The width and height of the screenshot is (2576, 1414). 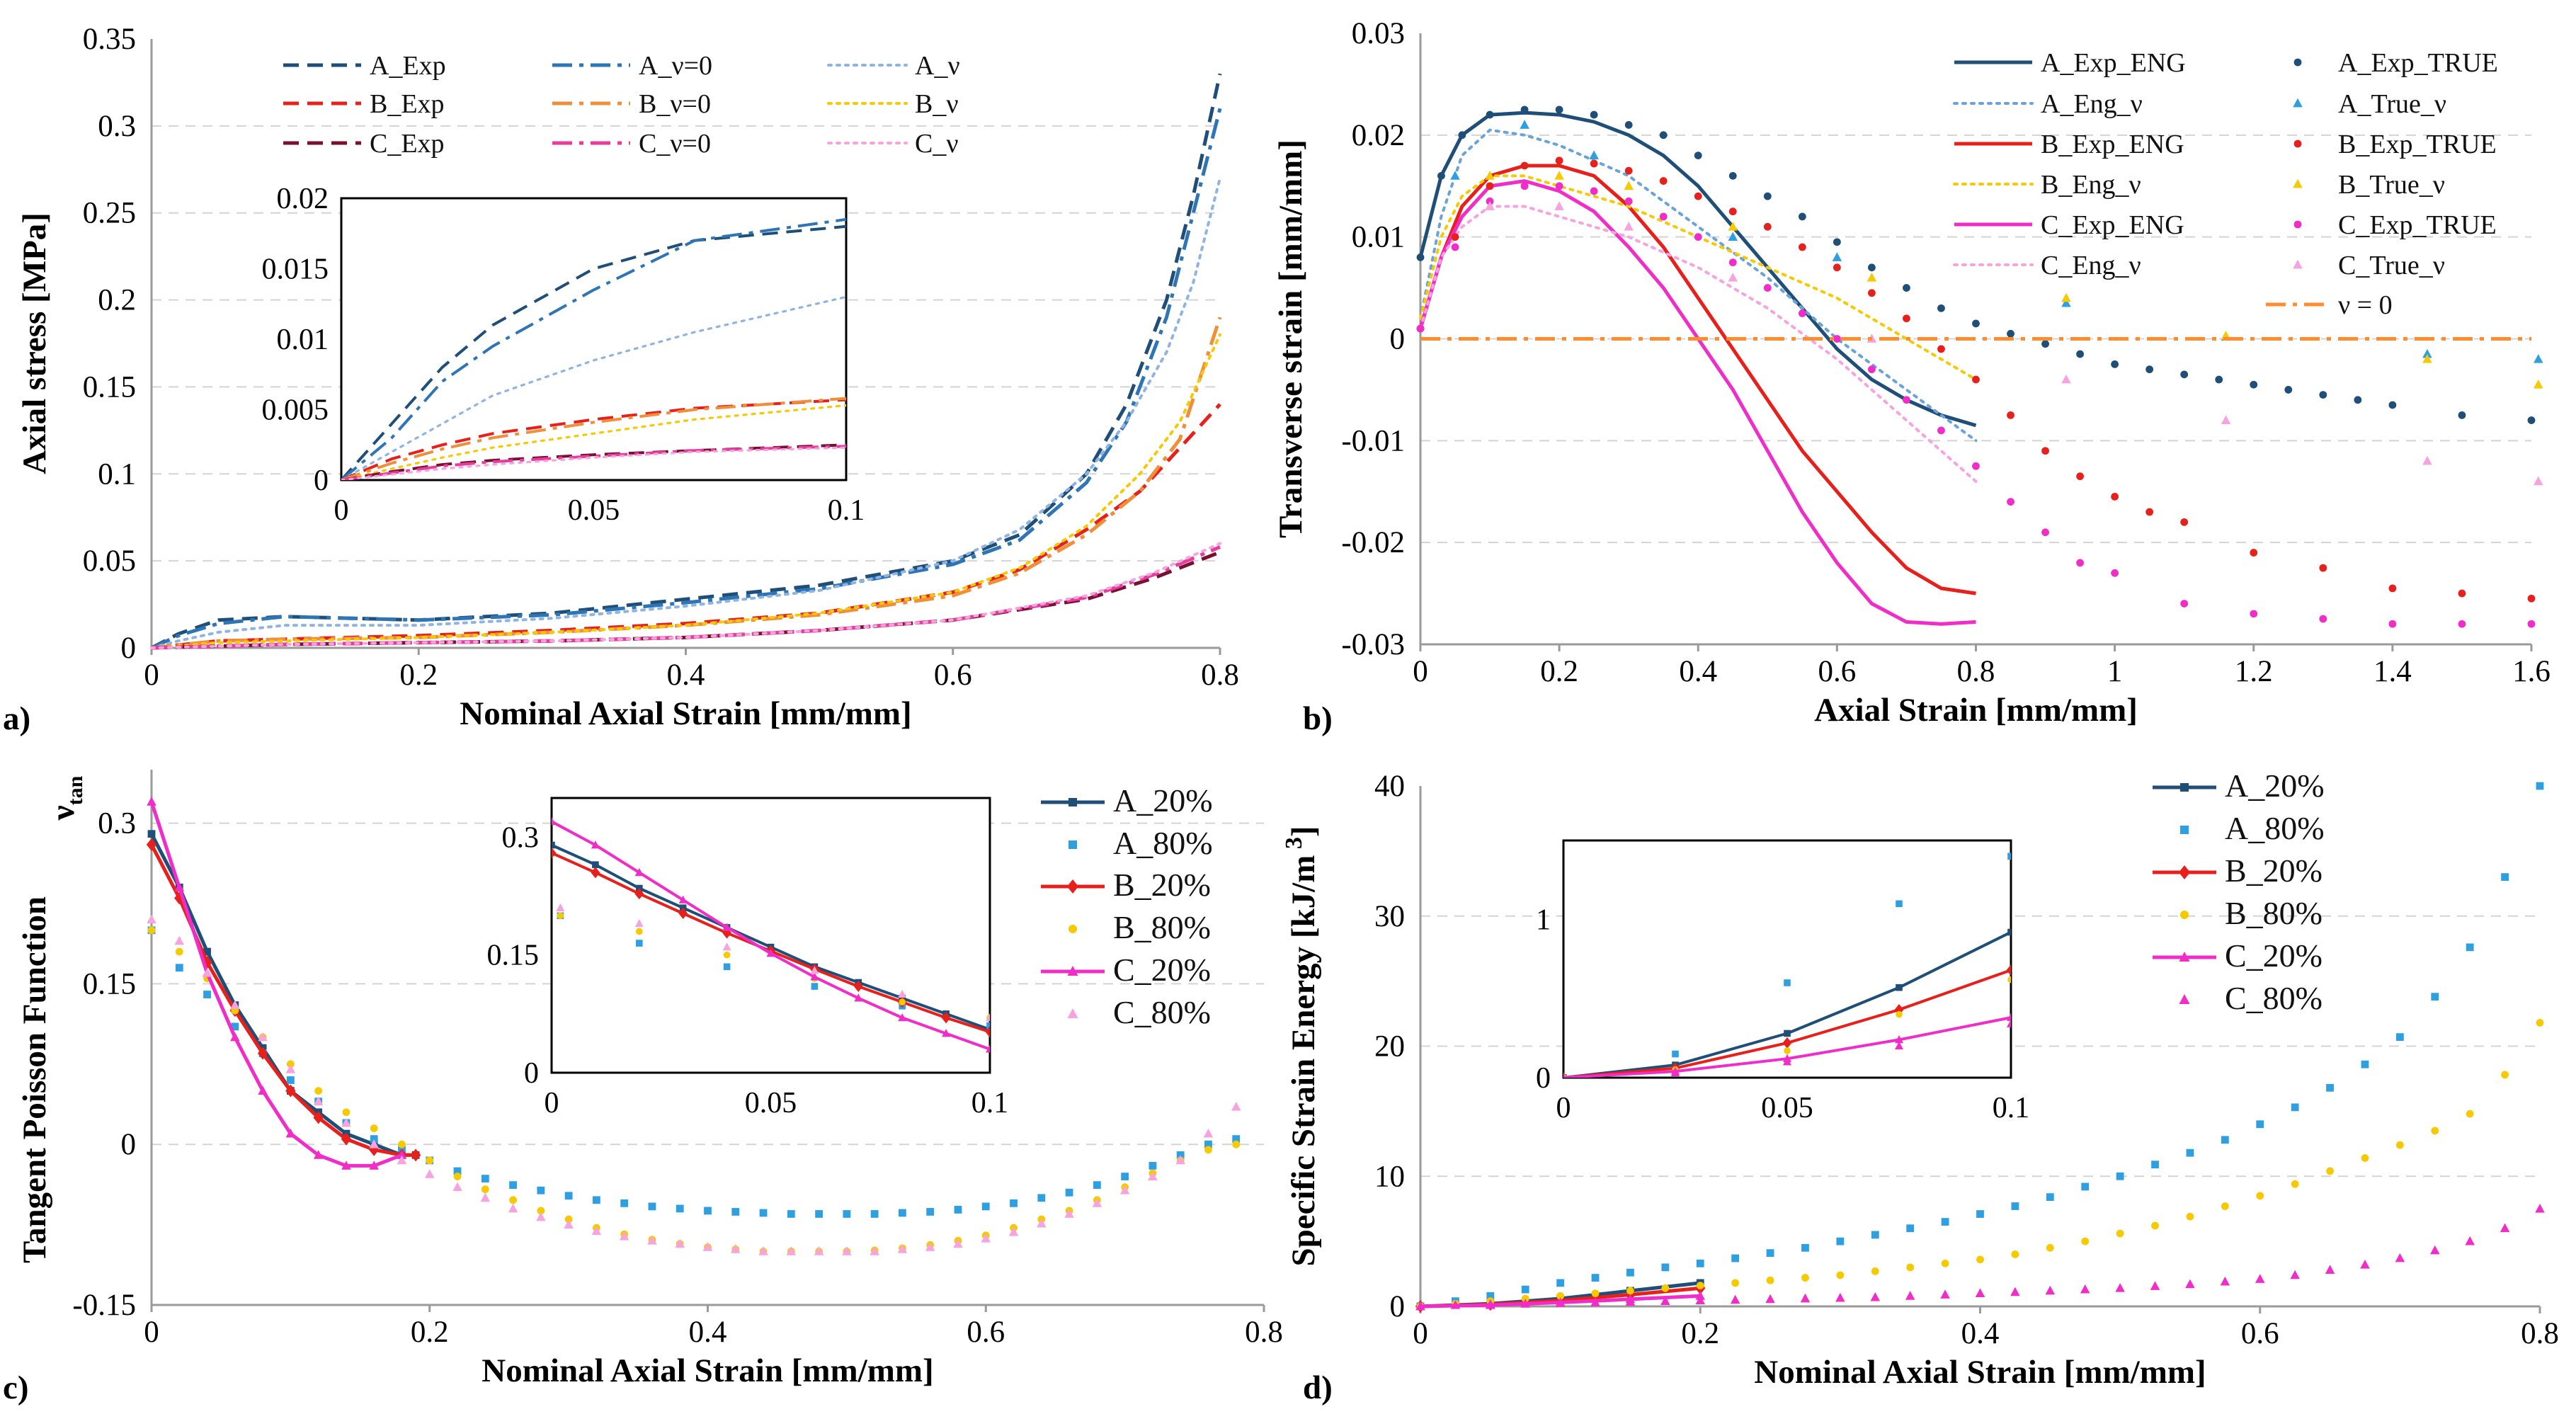 I want to click on y-tick-label: 0.15, so click(x=109, y=387).